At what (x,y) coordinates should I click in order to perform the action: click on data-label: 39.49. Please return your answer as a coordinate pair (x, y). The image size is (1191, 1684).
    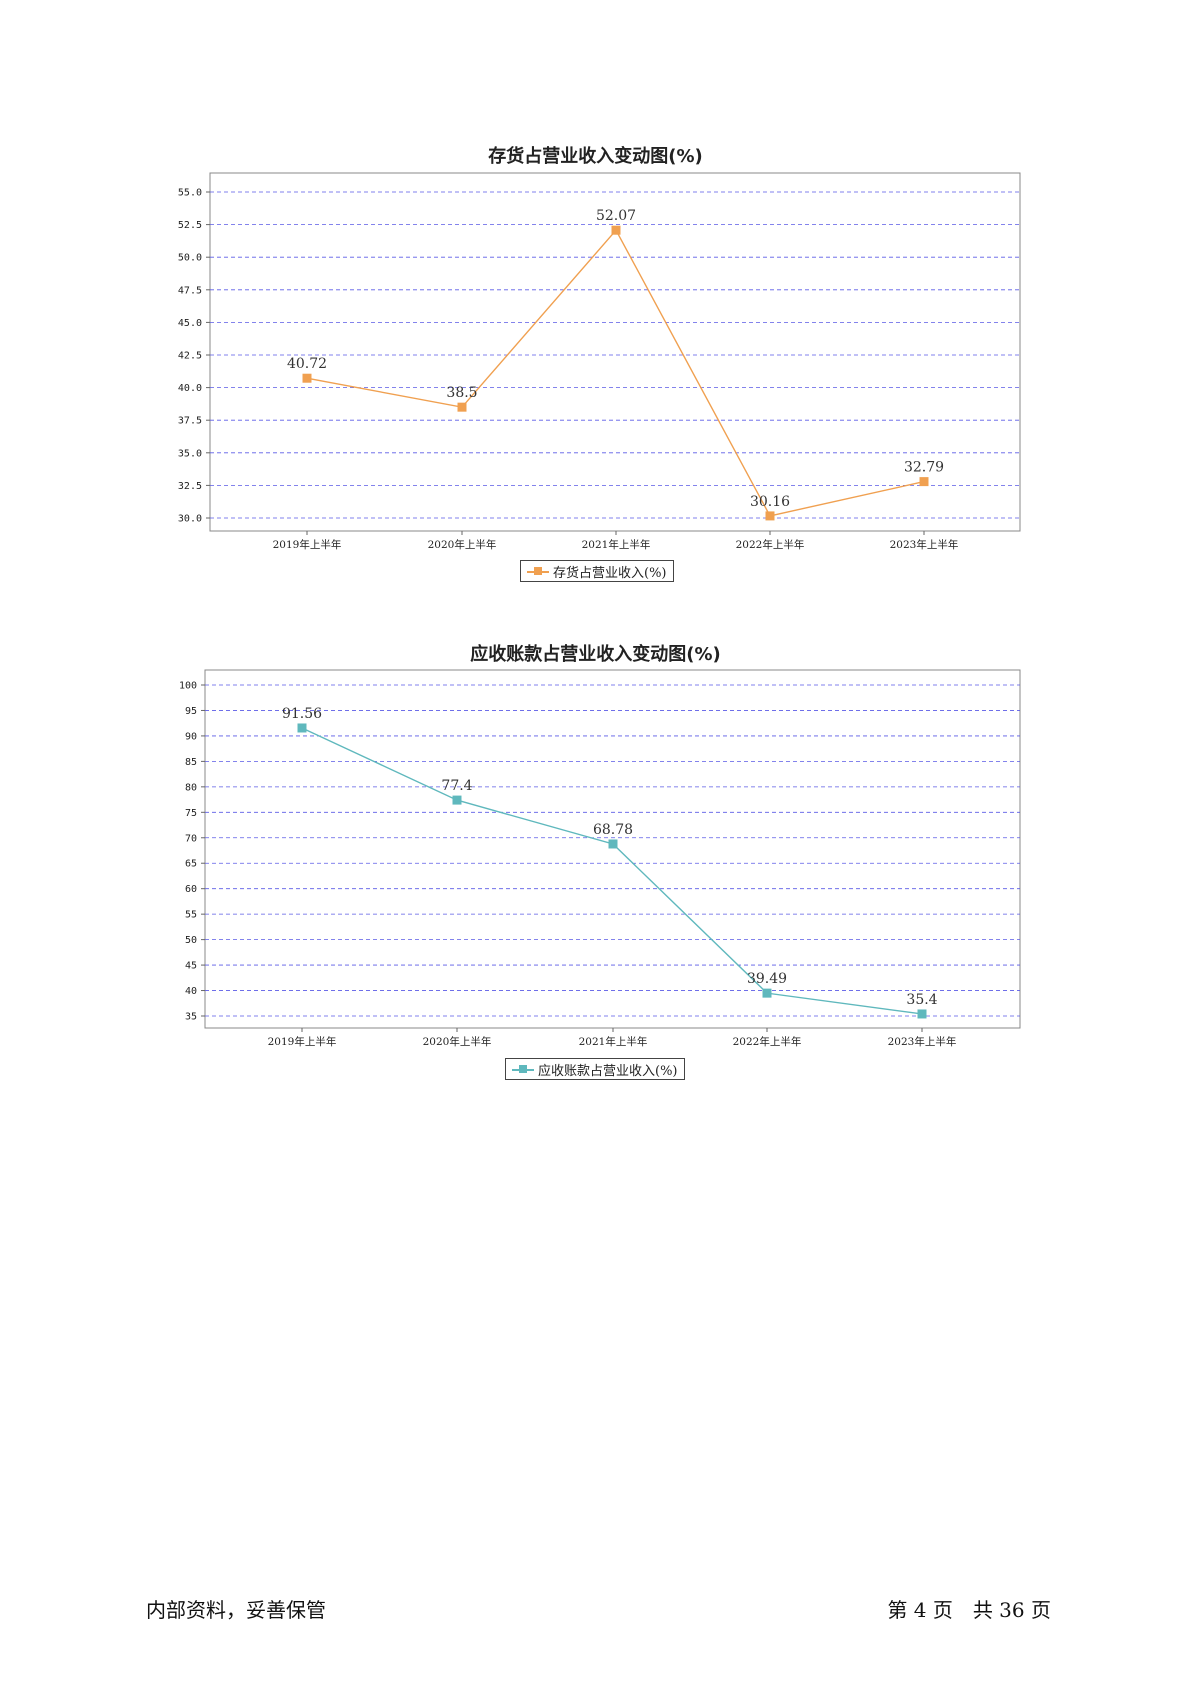
    Looking at the image, I should click on (767, 979).